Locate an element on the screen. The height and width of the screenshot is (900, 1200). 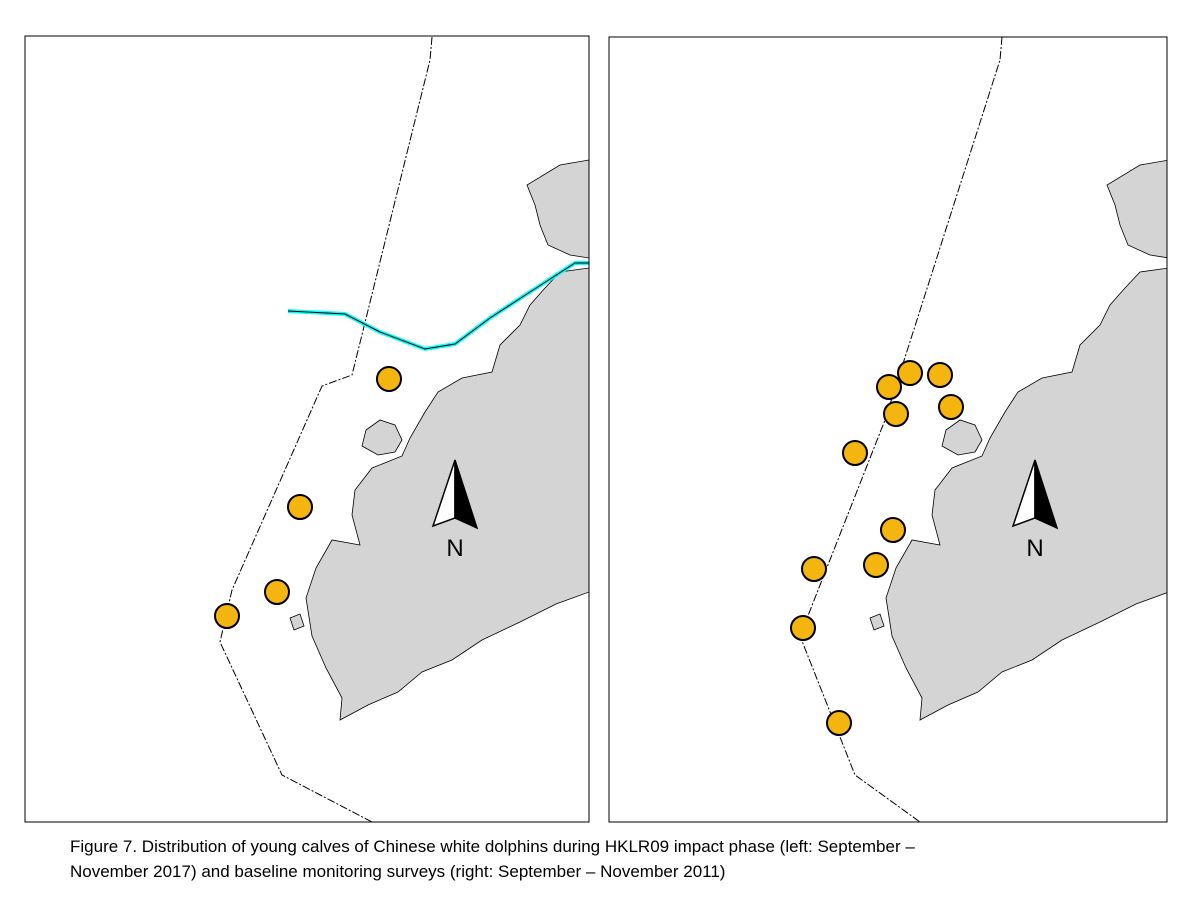
boundary is located at coordinates (901, 429).